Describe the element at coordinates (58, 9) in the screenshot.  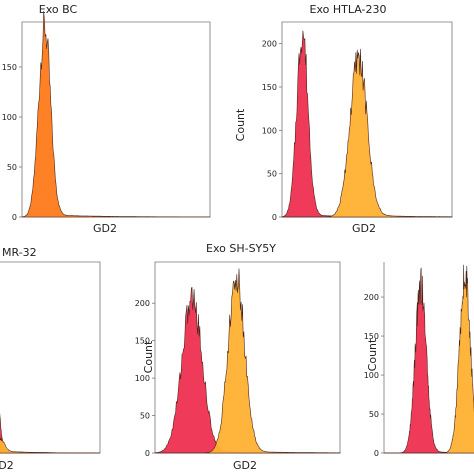
I see `panel-title: Exo BC` at that location.